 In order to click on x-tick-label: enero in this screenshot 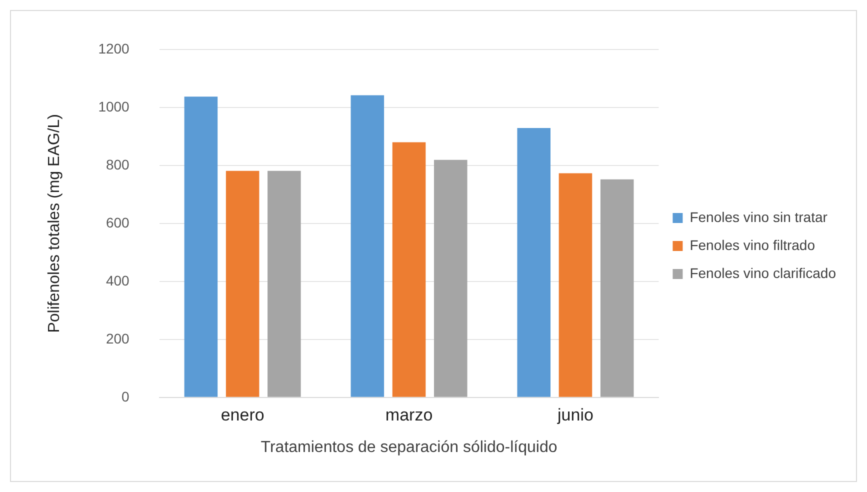, I will do `click(242, 414)`.